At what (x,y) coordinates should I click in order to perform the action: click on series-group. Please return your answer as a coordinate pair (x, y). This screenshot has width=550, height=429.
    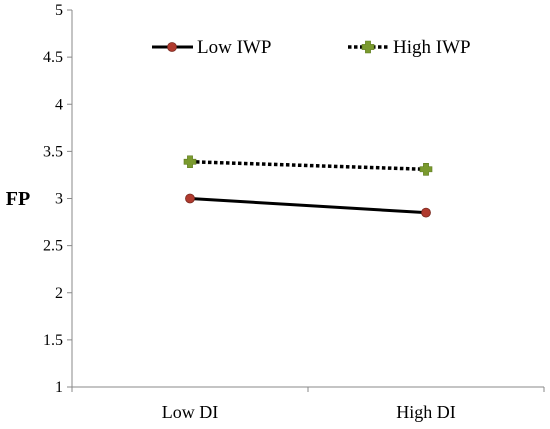
    Looking at the image, I should click on (308, 186).